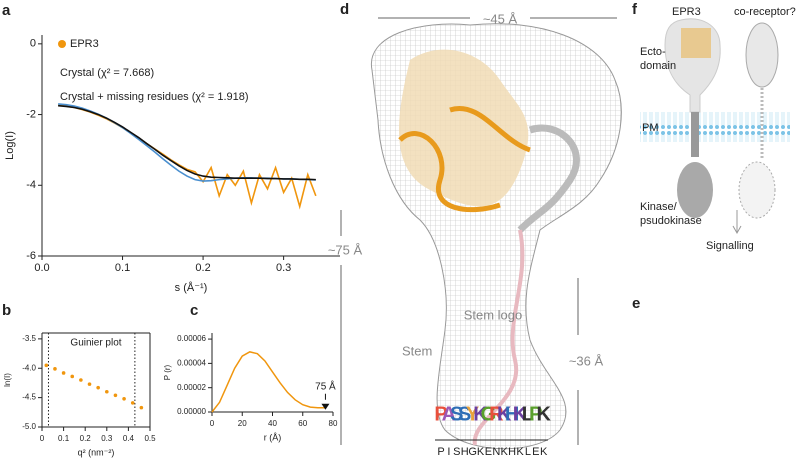  Describe the element at coordinates (765, 12) in the screenshot. I see `coreceptor-label: co-receptor?` at that location.